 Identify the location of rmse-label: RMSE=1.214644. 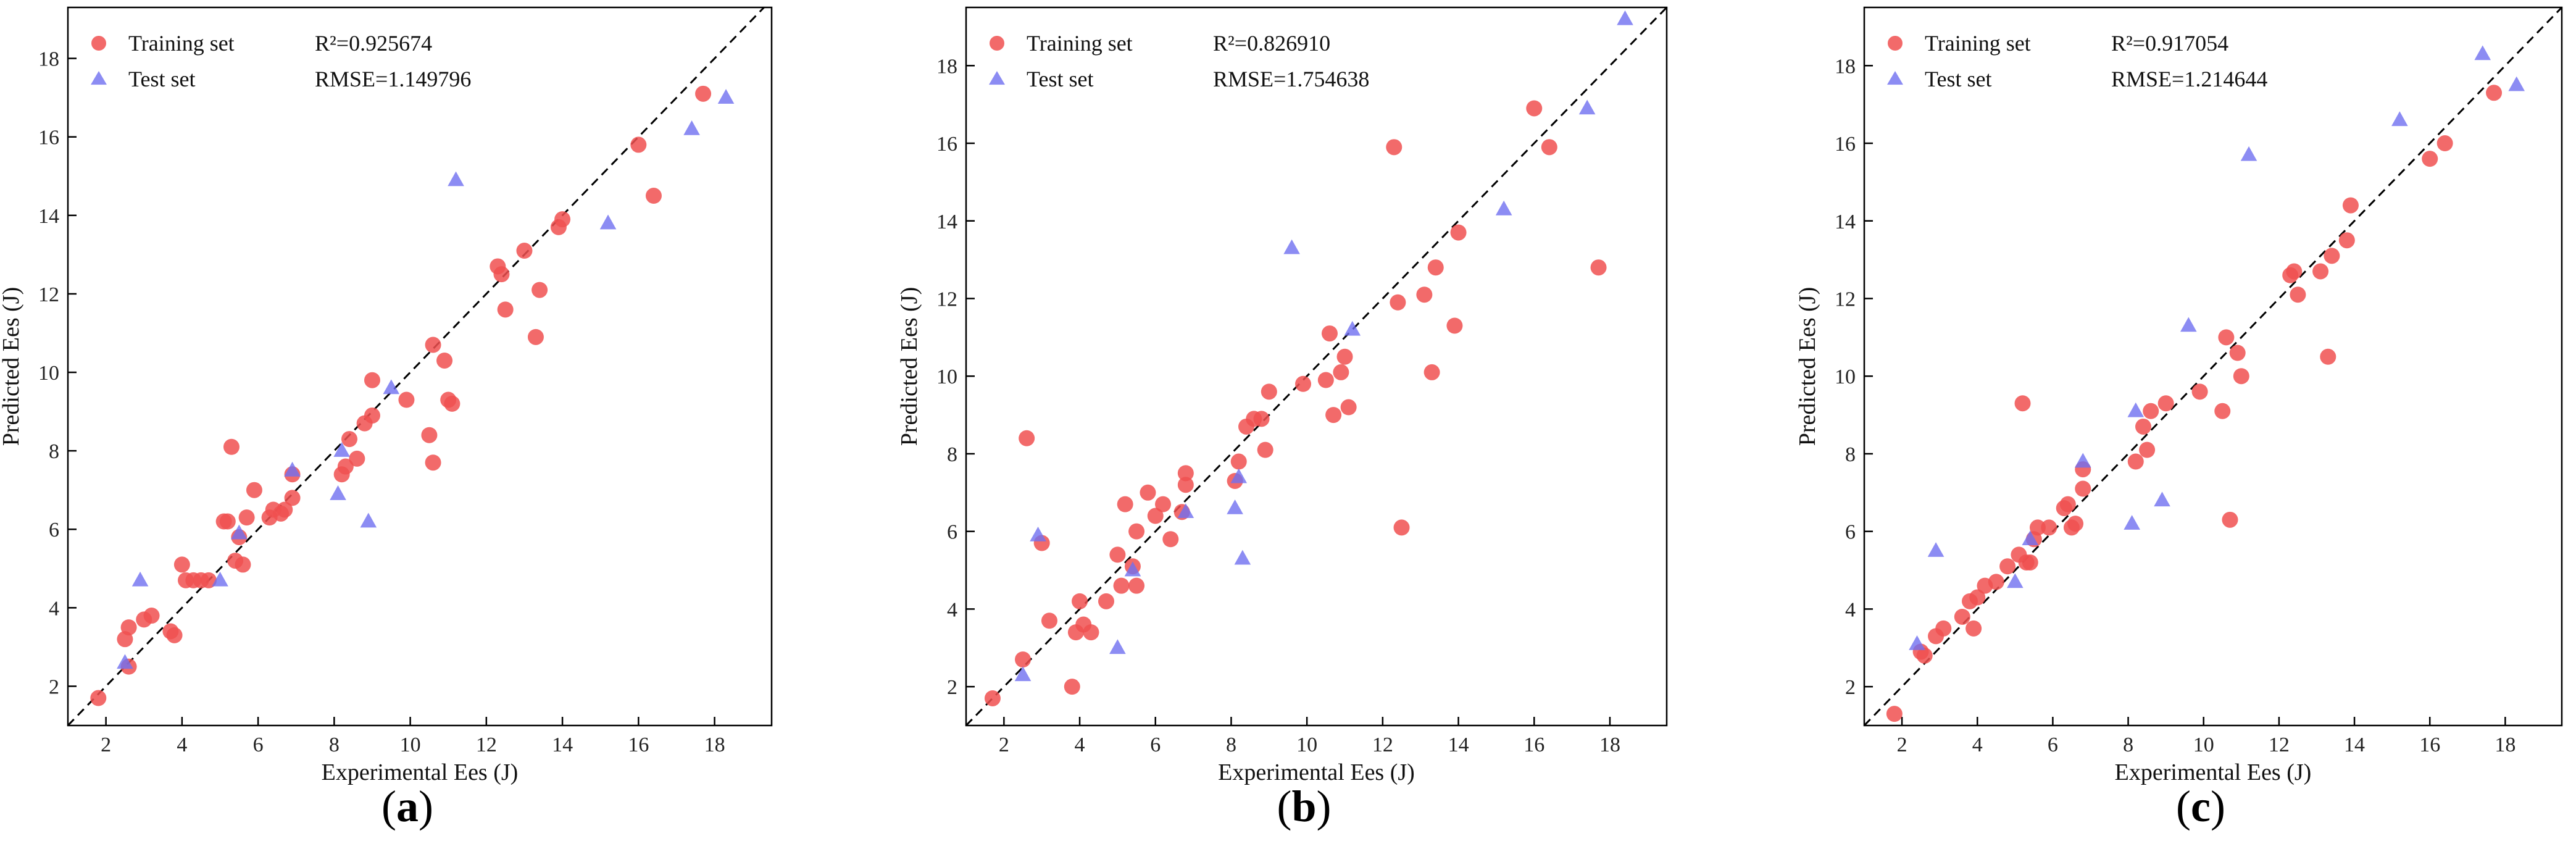
(2189, 79).